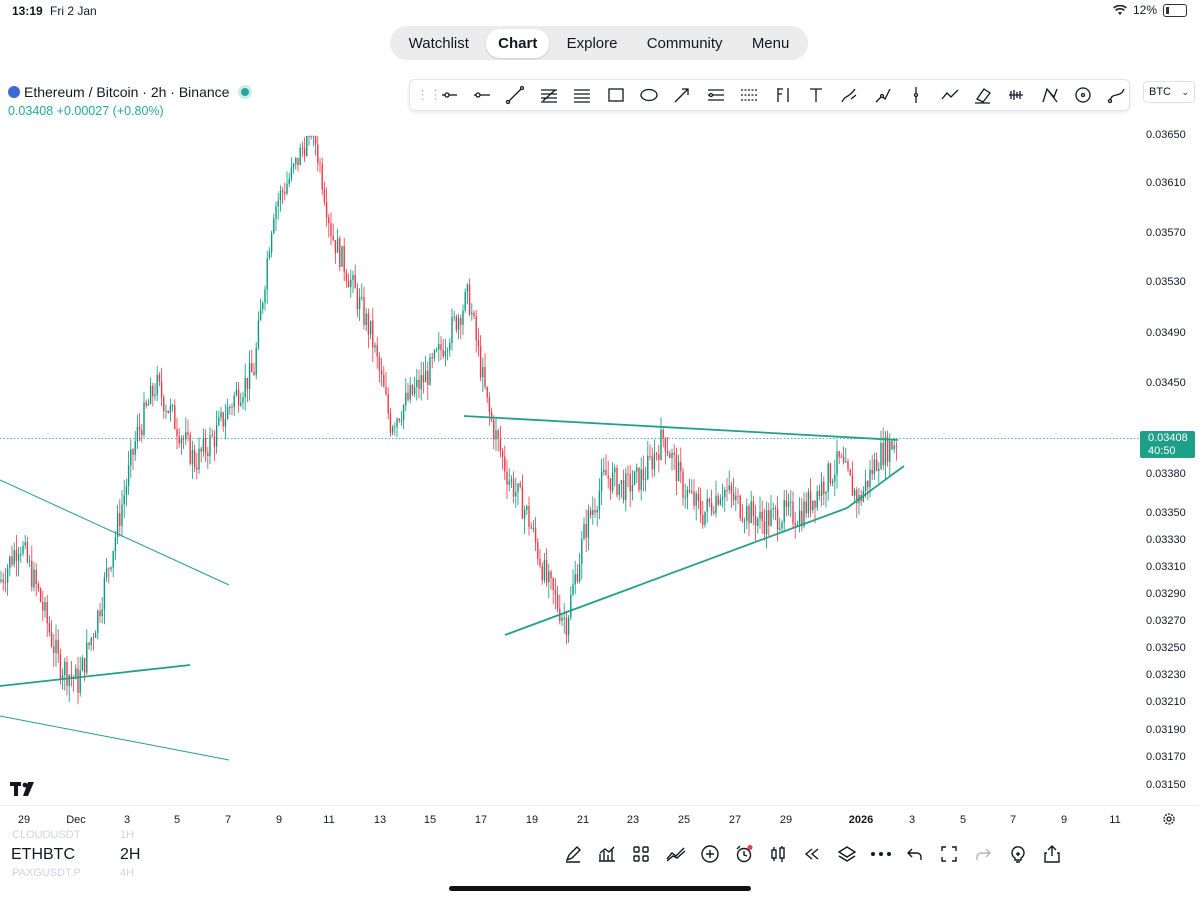  What do you see at coordinates (582, 95) in the screenshot?
I see `tool-parallel-channel` at bounding box center [582, 95].